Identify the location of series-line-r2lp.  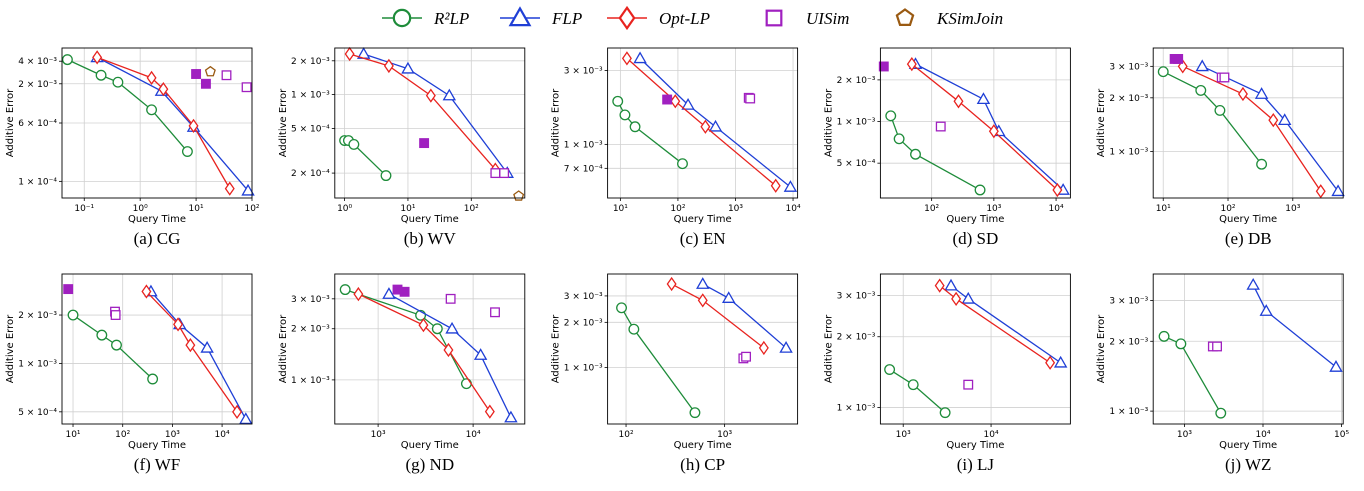
(1212, 118).